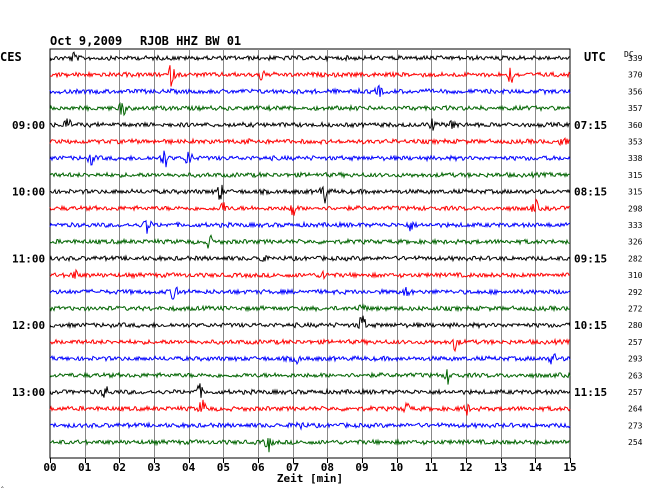 The height and width of the screenshot is (494, 650). What do you see at coordinates (635, 108) in the screenshot?
I see `dc-value-label: 357` at bounding box center [635, 108].